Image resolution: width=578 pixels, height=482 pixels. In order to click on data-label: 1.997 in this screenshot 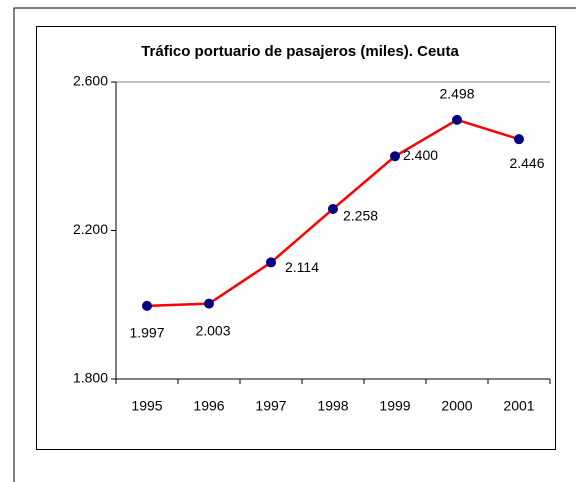, I will do `click(146, 333)`.